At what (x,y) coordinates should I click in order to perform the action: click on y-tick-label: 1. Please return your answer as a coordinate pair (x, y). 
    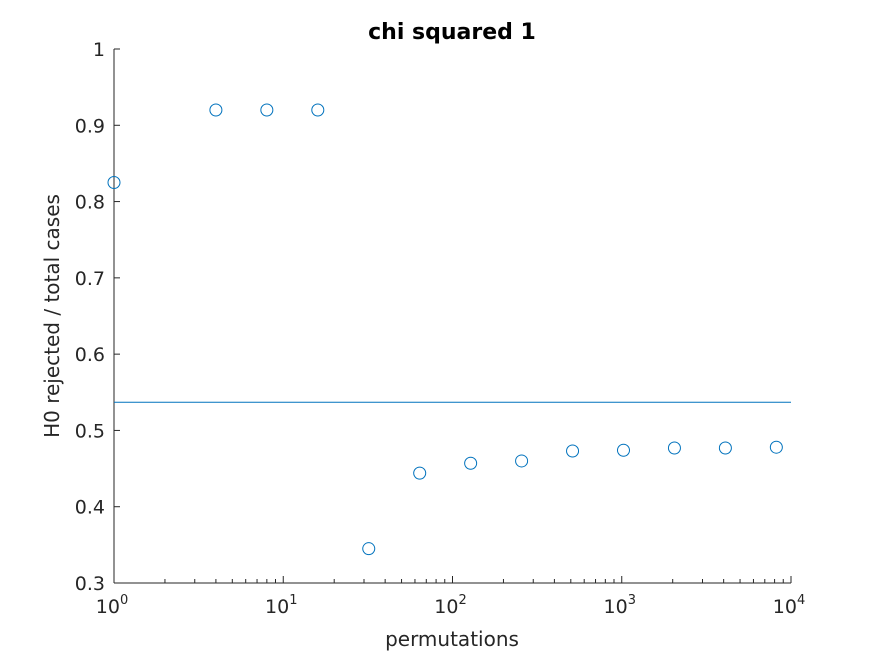
    Looking at the image, I should click on (99, 50).